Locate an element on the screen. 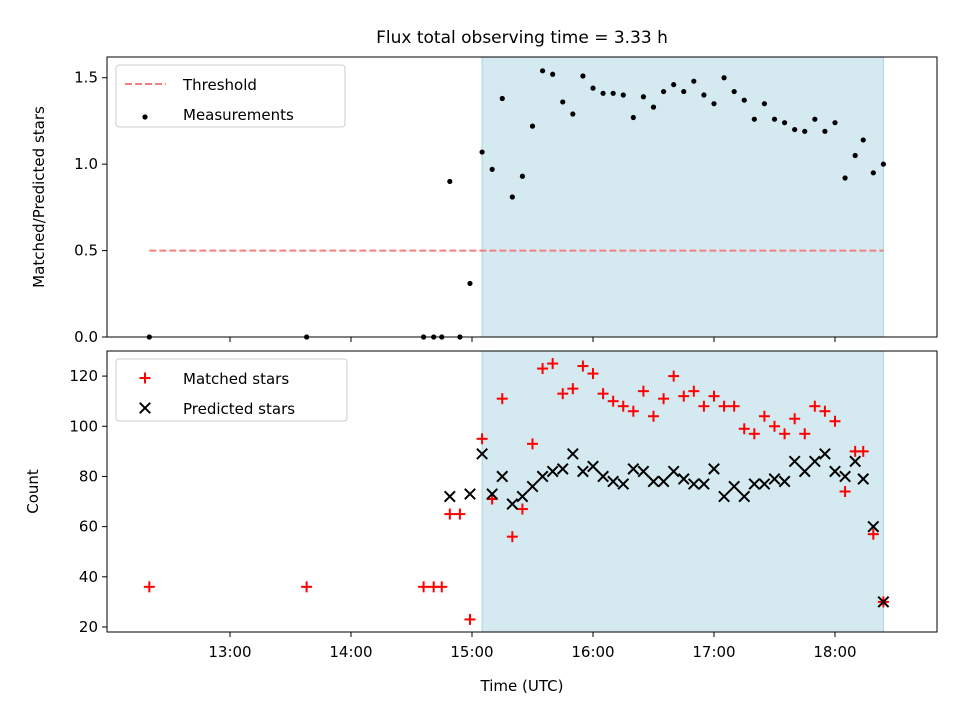  y-tick-label: 1.0 is located at coordinates (86, 164).